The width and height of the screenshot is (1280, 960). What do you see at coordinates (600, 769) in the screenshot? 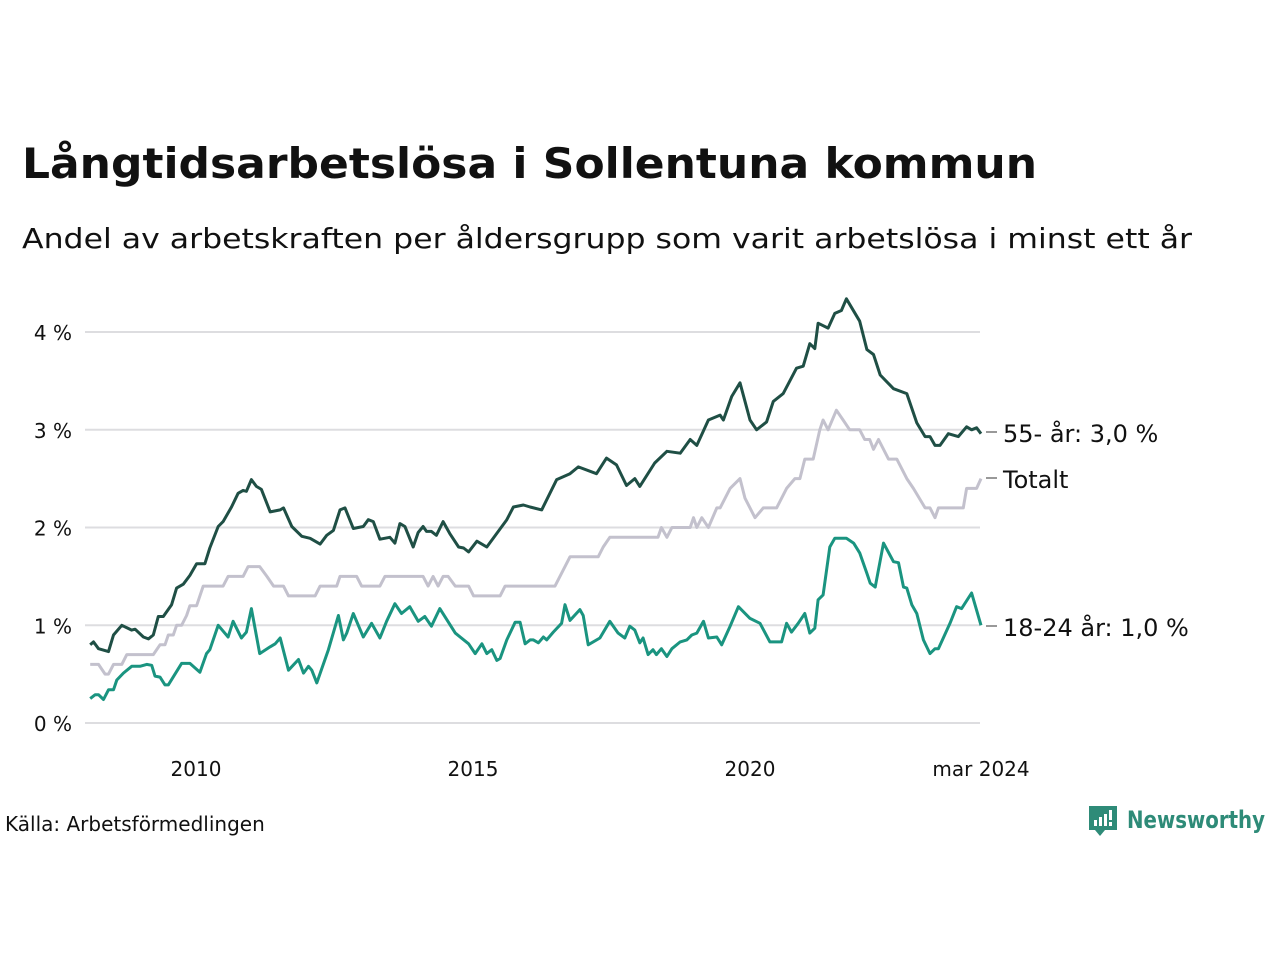
I see `x-axis-ticks: 2010 2015 2020 mar 2024` at bounding box center [600, 769].